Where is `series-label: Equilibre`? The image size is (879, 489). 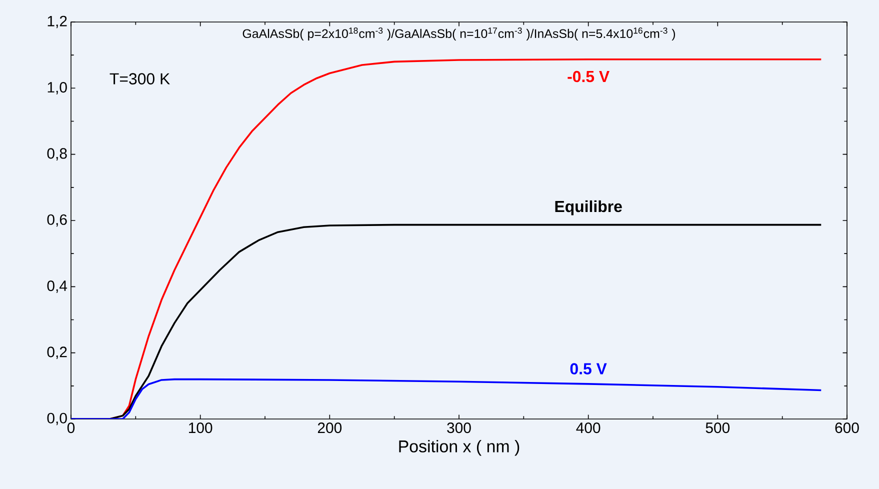 series-label: Equilibre is located at coordinates (588, 208).